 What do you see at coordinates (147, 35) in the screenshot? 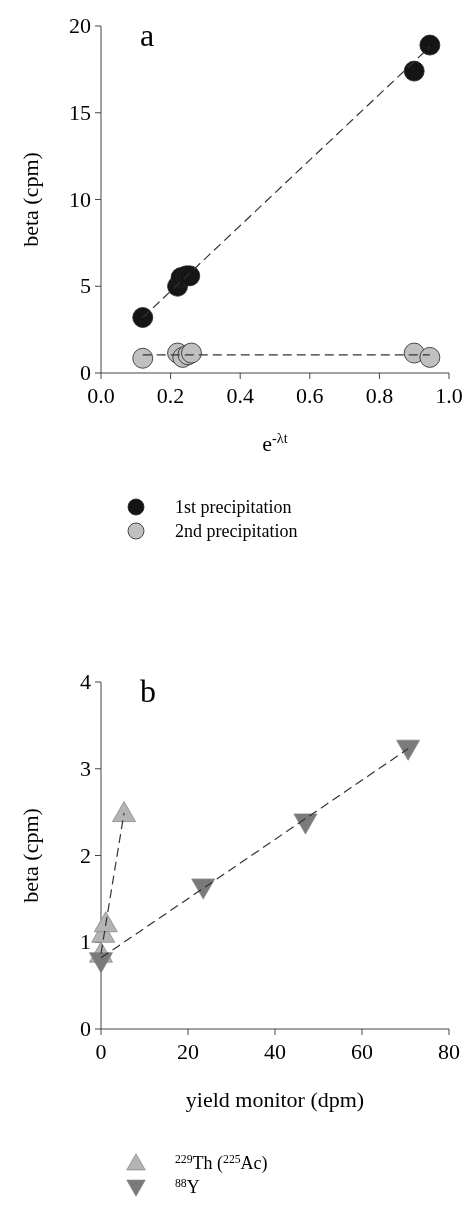
I see `chart-title: a` at bounding box center [147, 35].